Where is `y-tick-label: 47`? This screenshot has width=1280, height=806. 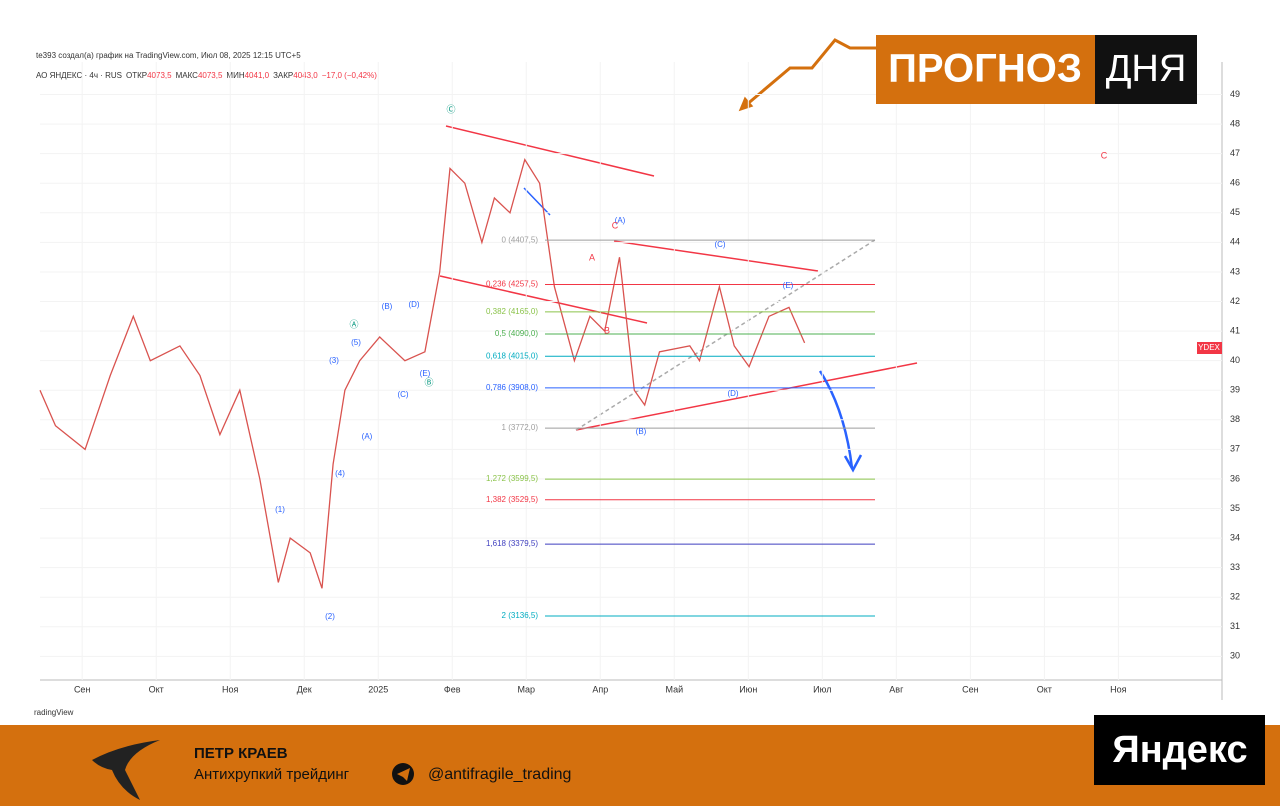 y-tick-label: 47 is located at coordinates (1235, 153).